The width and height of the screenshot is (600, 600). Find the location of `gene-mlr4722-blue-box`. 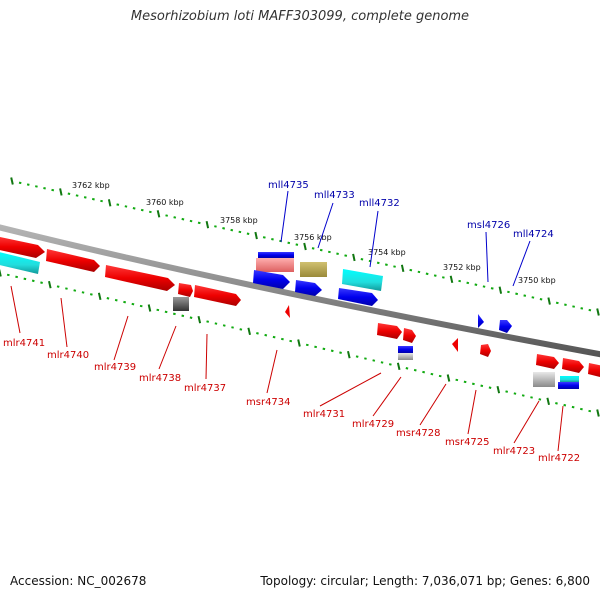

gene-mlr4722-blue-box is located at coordinates (568, 385).